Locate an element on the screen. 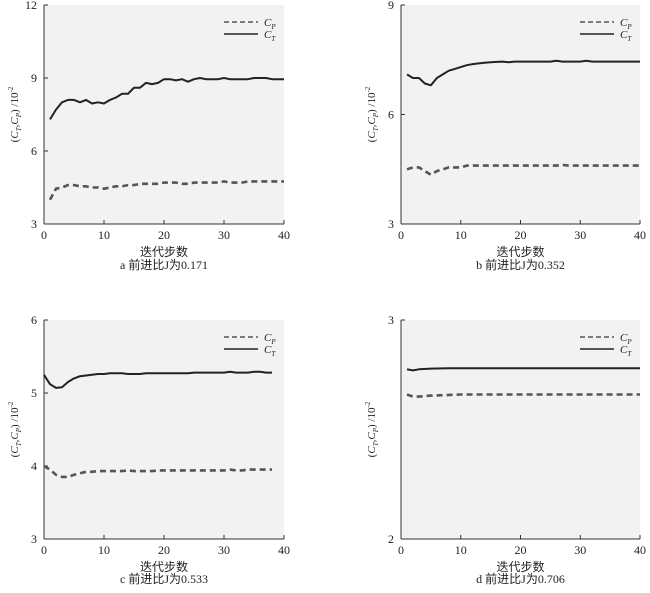 The image size is (650, 593). panel-a-x-tick-label: 20 is located at coordinates (164, 235).